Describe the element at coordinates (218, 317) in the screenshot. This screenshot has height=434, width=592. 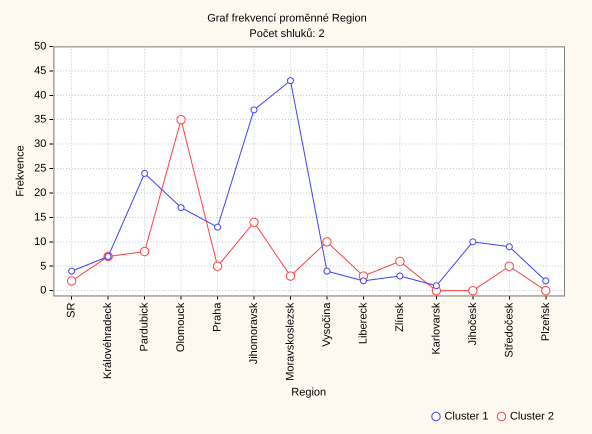
I see `x-tick-label: Praha` at that location.